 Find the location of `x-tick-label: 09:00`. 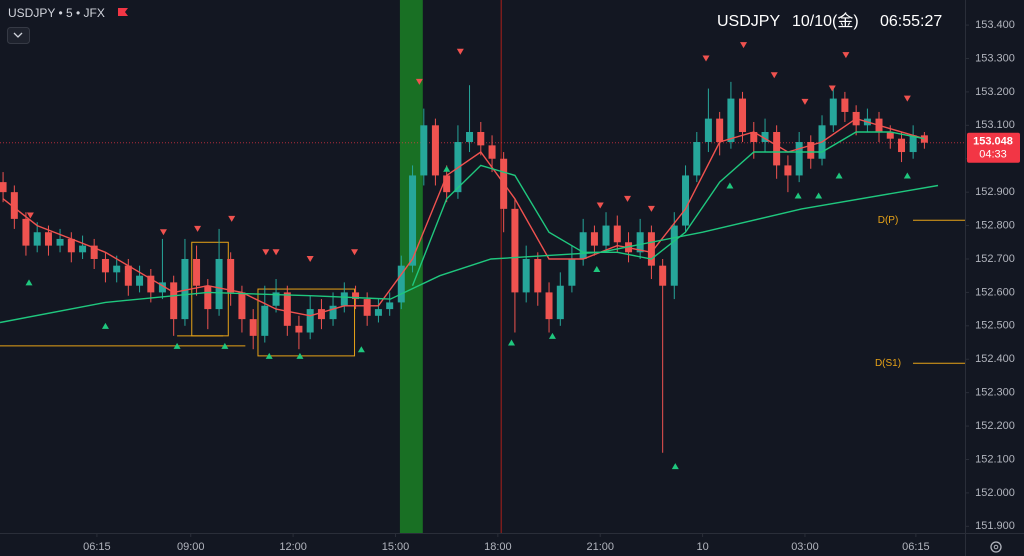

x-tick-label: 09:00 is located at coordinates (191, 547).